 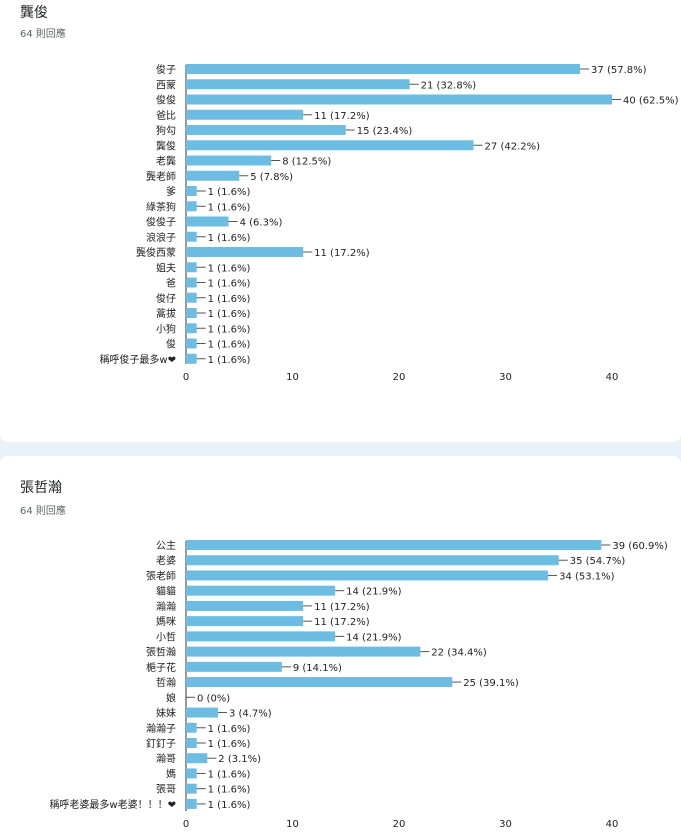 What do you see at coordinates (317, 668) in the screenshot?
I see `data-label: 9 (14.1%)` at bounding box center [317, 668].